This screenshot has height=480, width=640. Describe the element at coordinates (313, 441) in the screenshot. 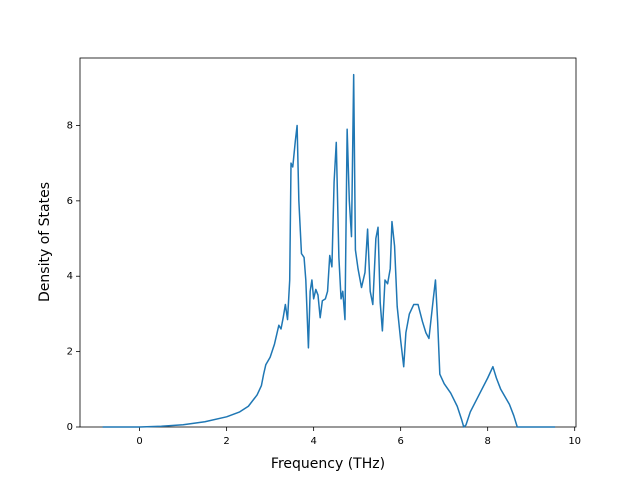

I see `x-tick-label: 4` at that location.